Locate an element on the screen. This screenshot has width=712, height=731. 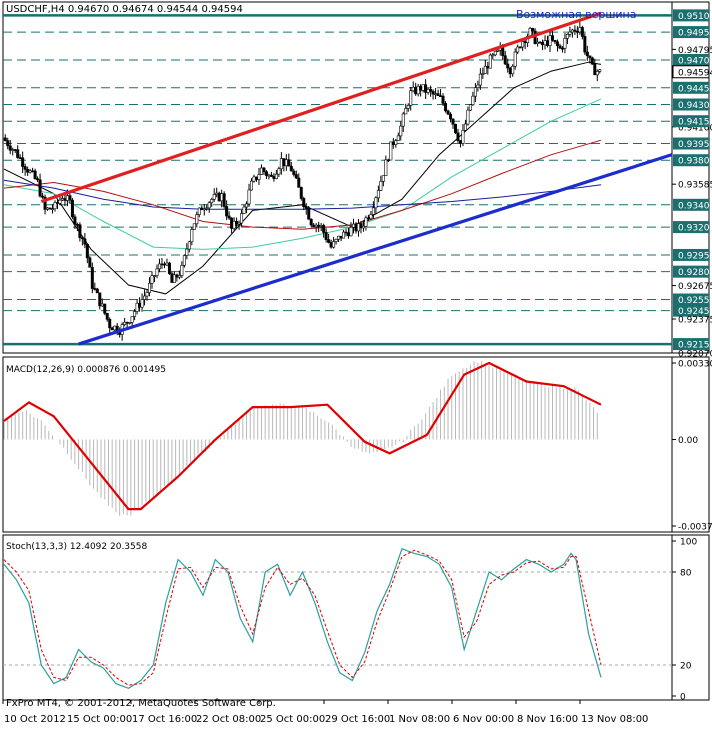
price-axis-label: 0.93200 is located at coordinates (692, 227).